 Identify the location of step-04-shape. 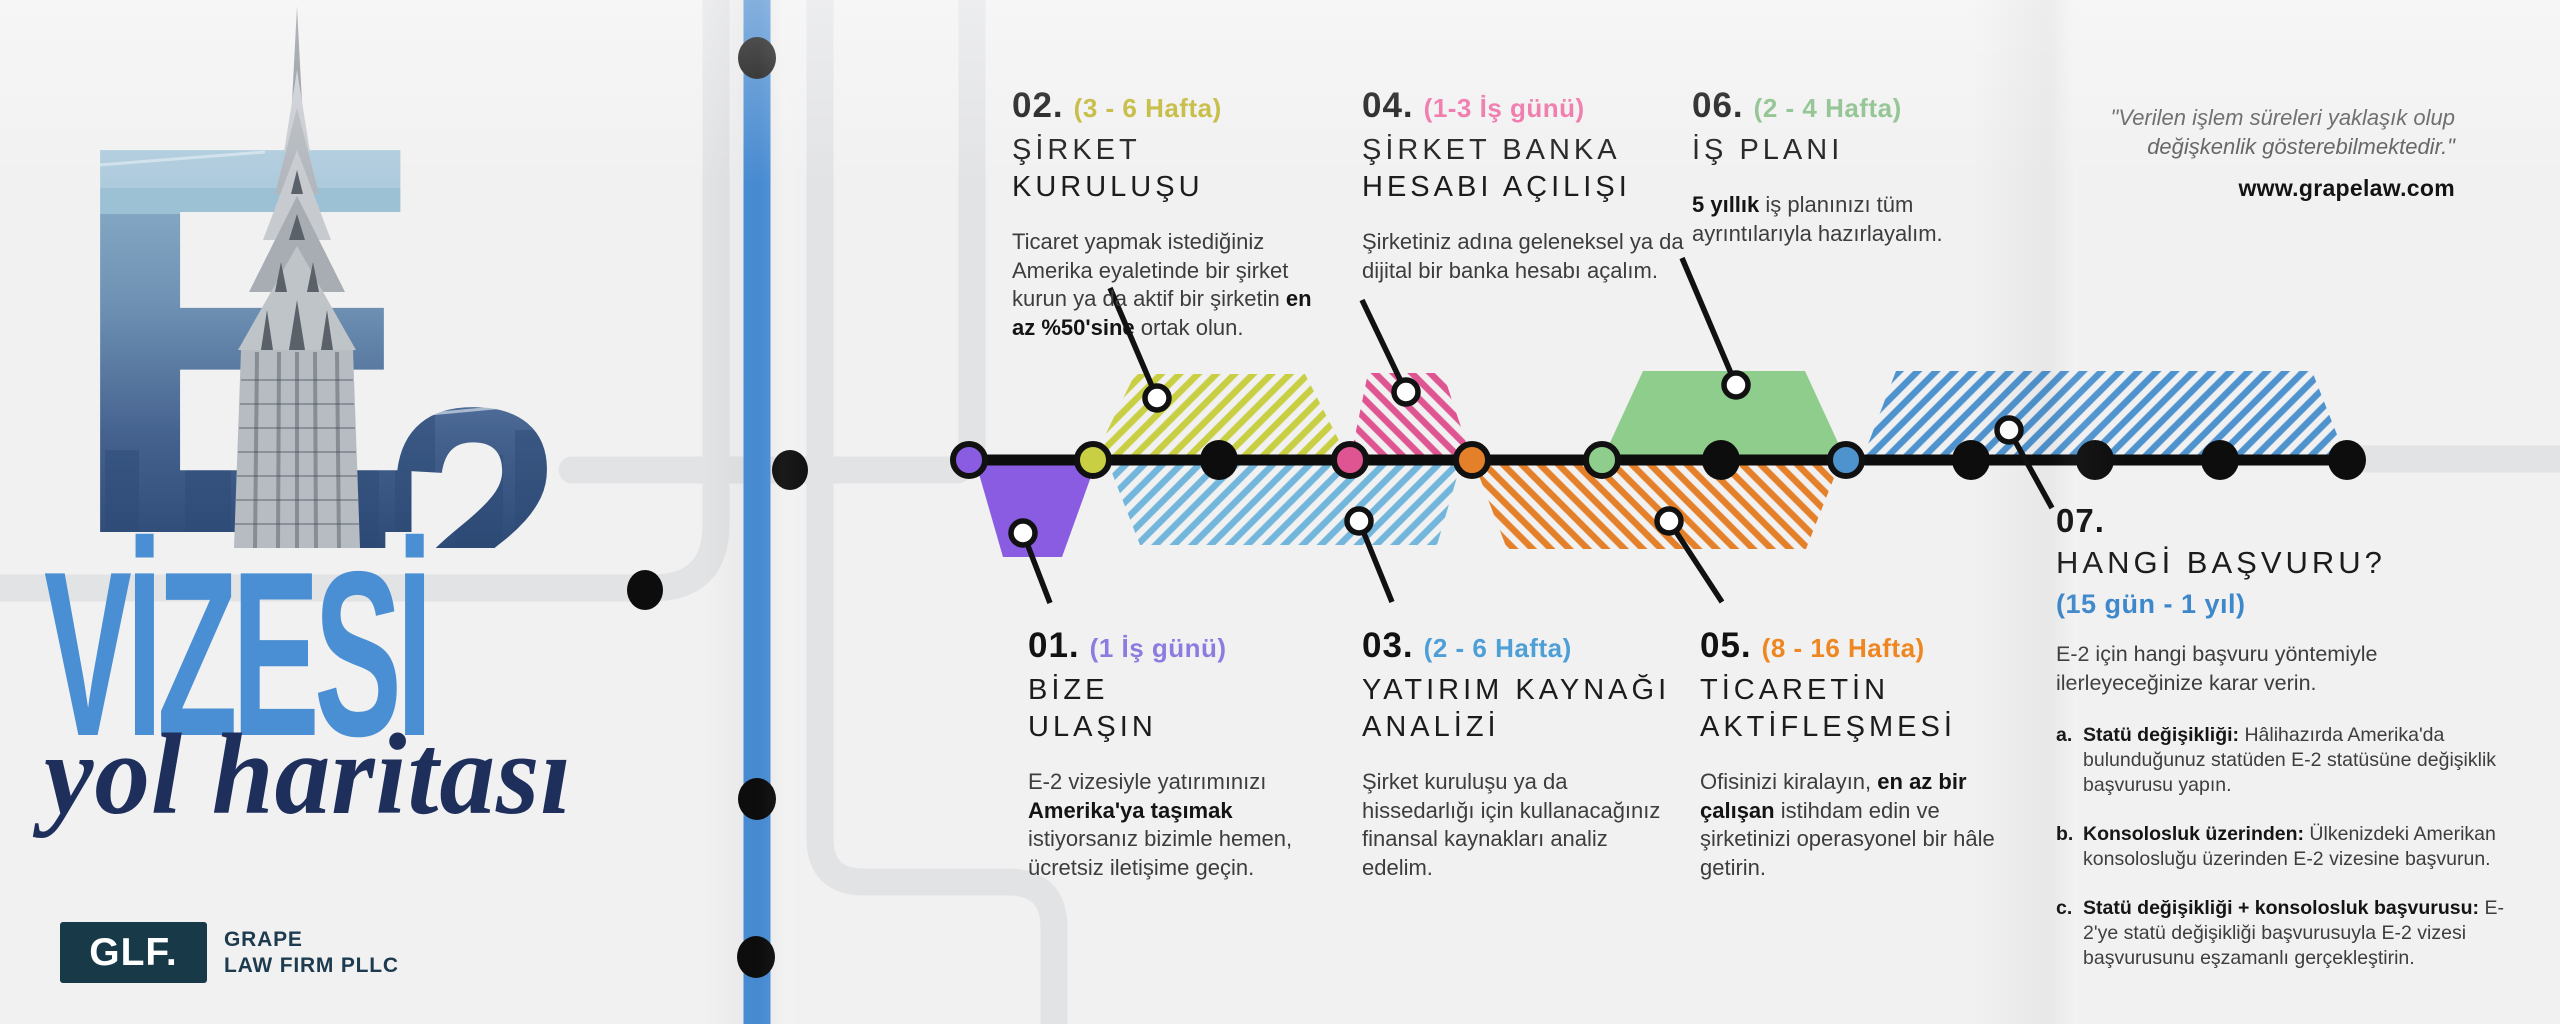
(1411, 416).